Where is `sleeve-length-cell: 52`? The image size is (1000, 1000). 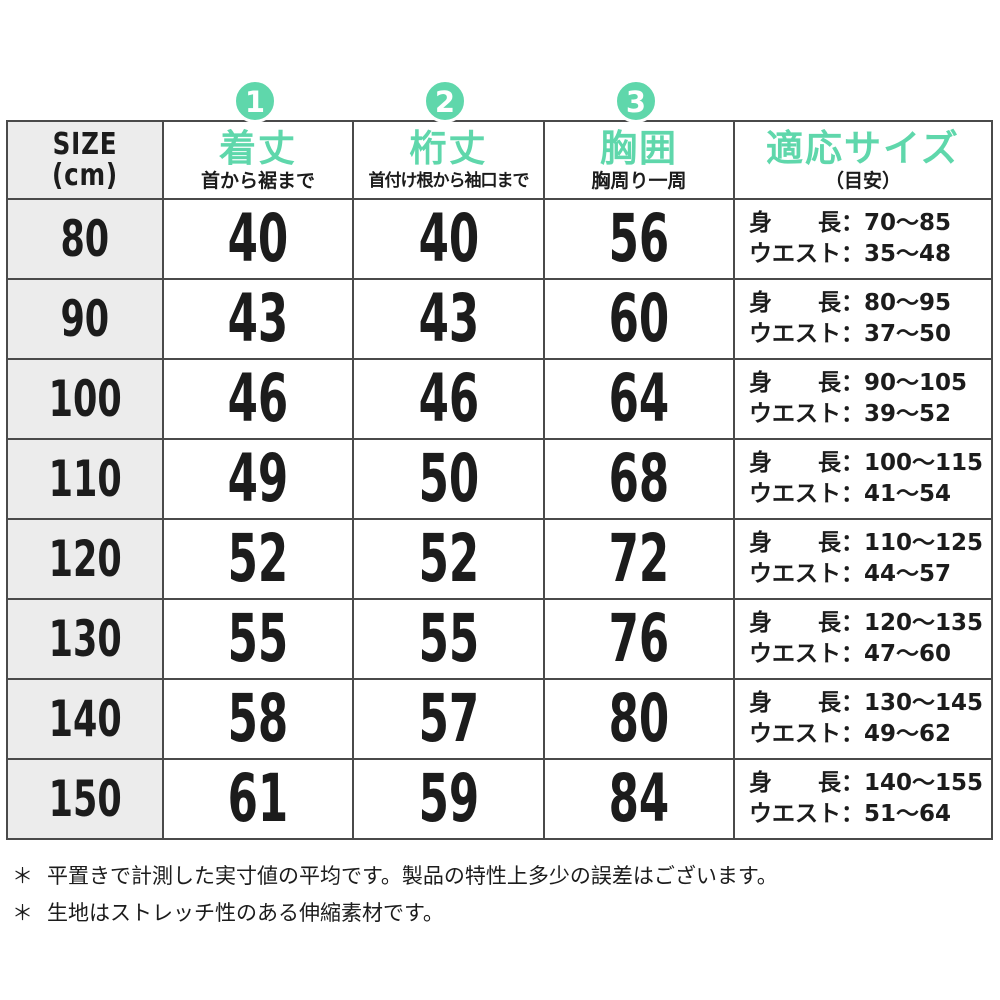
sleeve-length-cell: 52 is located at coordinates (448, 559).